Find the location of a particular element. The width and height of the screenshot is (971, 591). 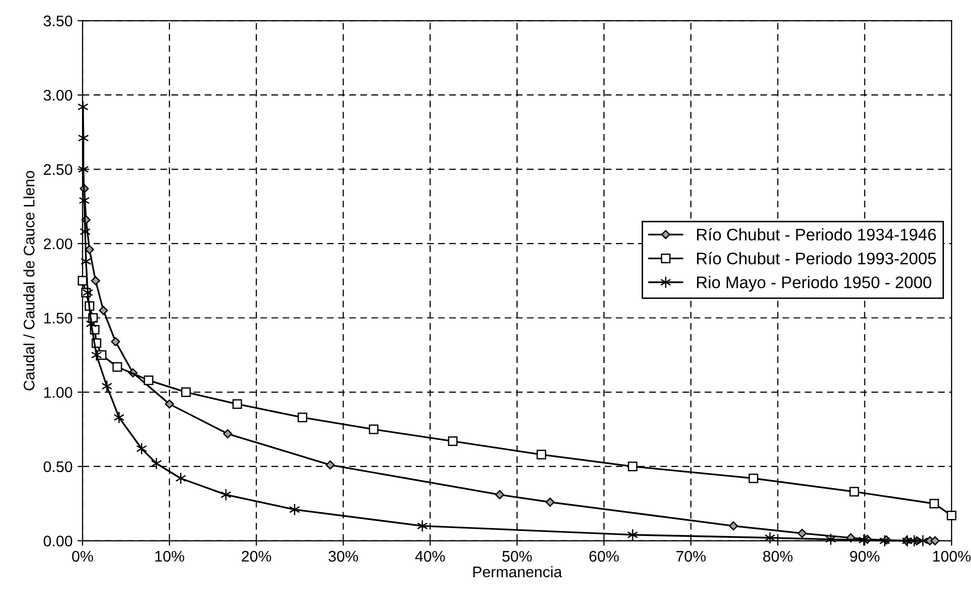

legend-label: Río Chubut - Periodo 1993-2005 is located at coordinates (816, 258).